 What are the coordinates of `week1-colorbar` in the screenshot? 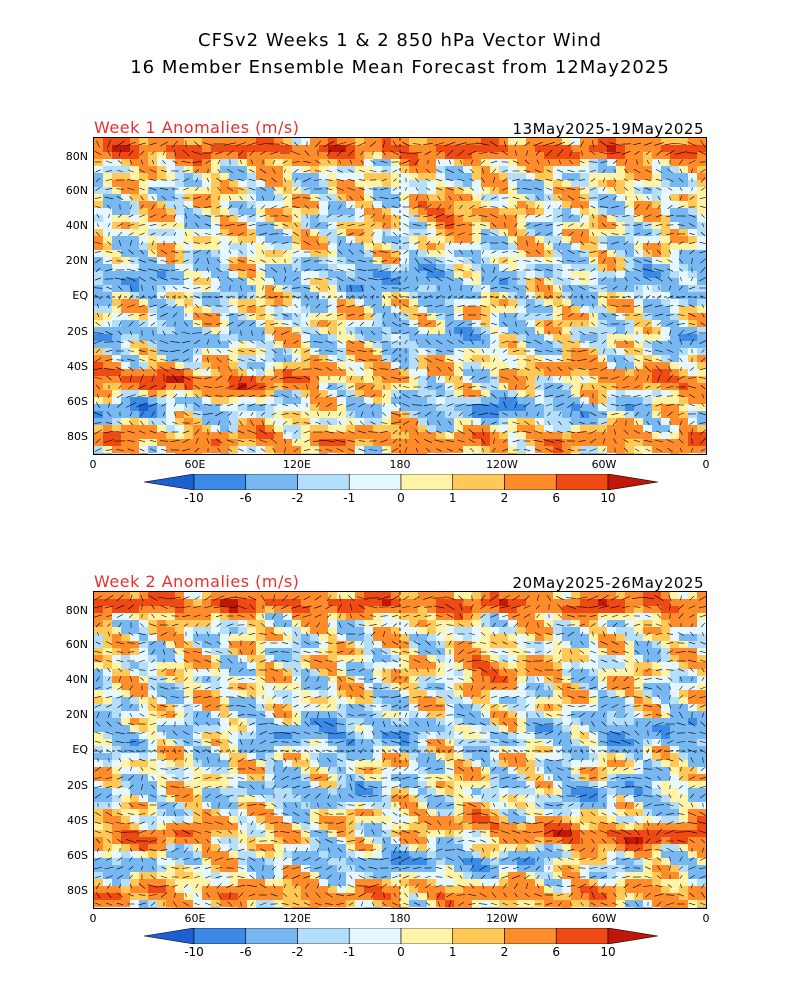 It's located at (401, 482).